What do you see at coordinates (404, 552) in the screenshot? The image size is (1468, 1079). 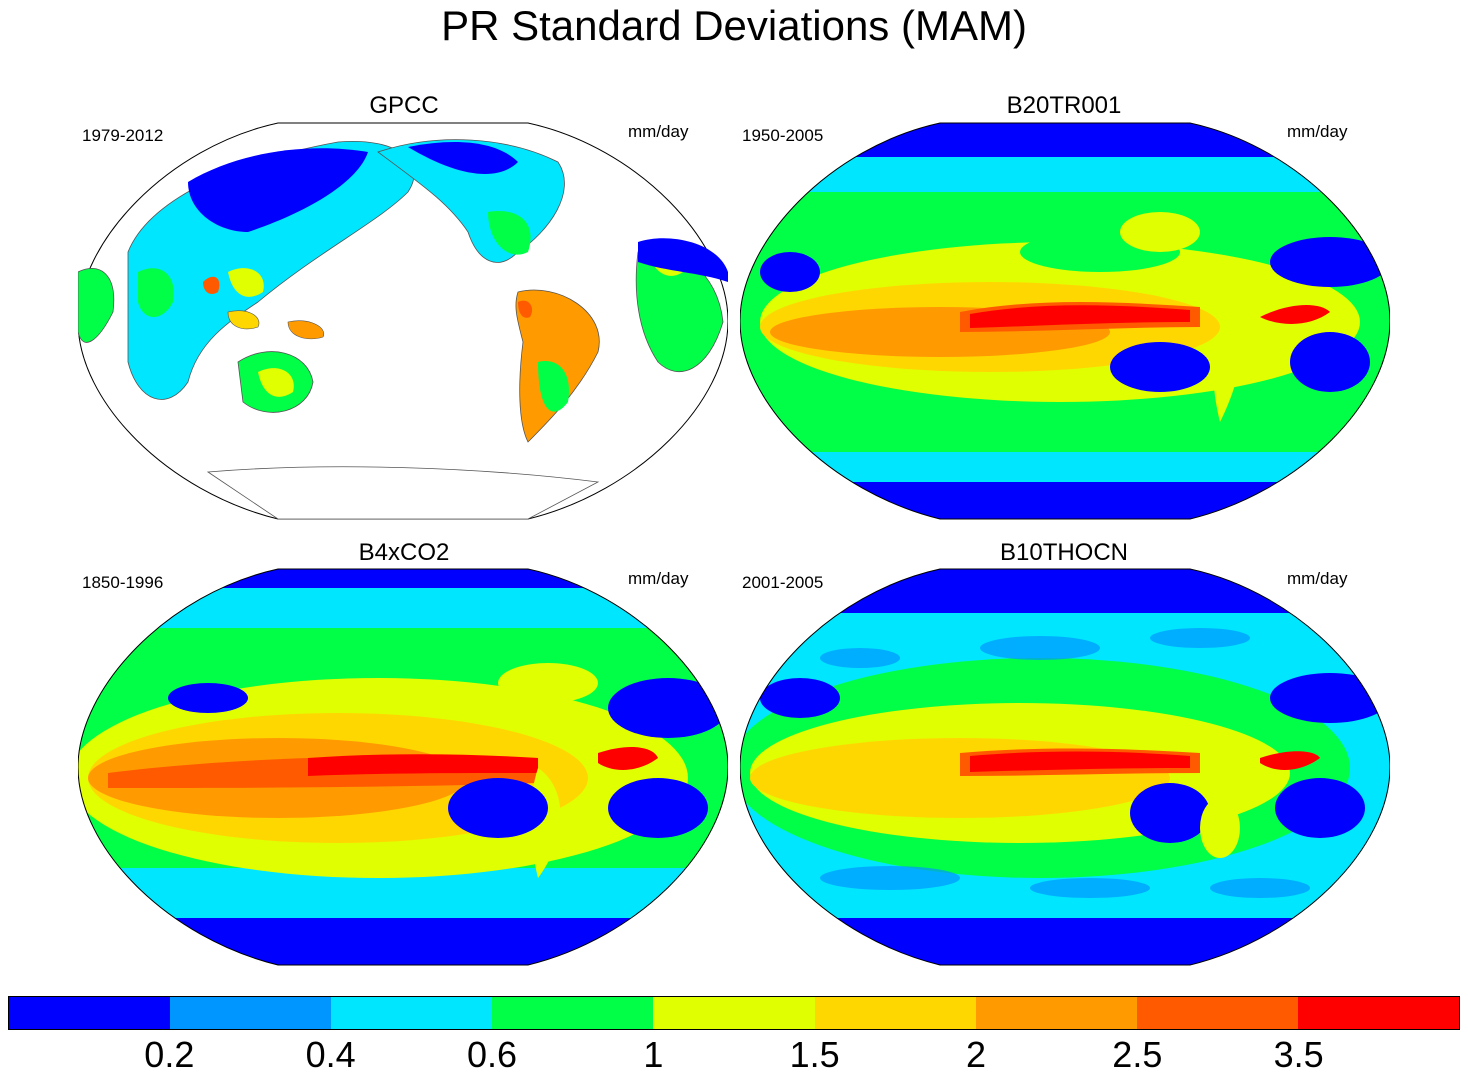 I see `panel-title-b4xco2: B4xCO2` at bounding box center [404, 552].